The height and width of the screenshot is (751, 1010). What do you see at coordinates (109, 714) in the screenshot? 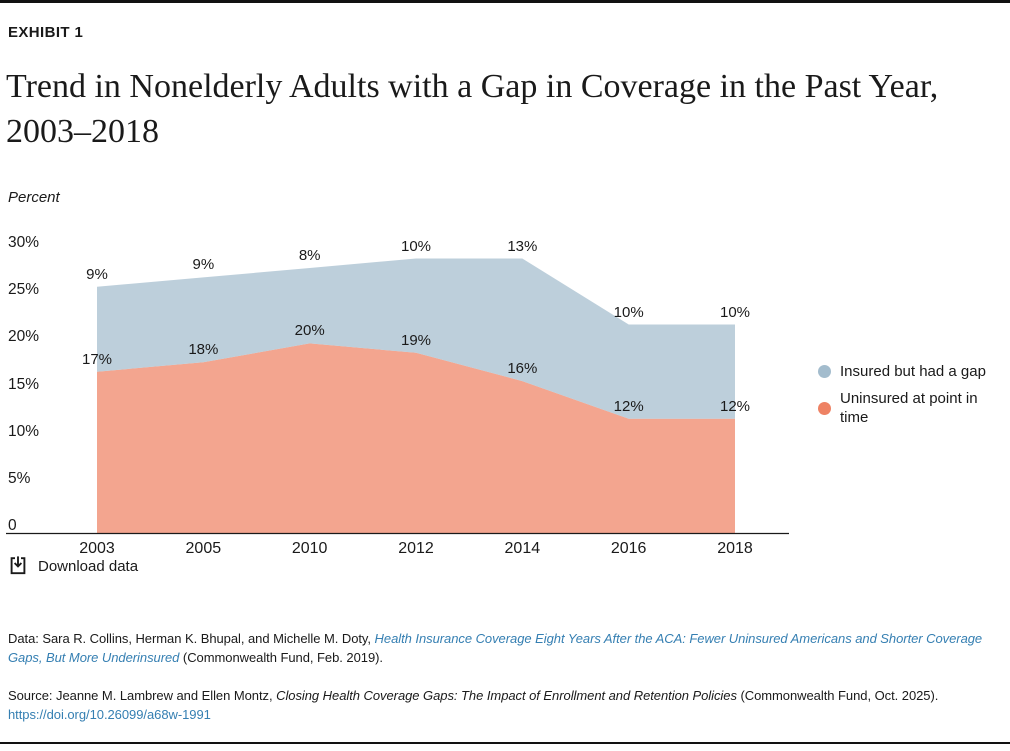
I see `doi-link: https://doi.org/10.26099/a68w-1991` at bounding box center [109, 714].